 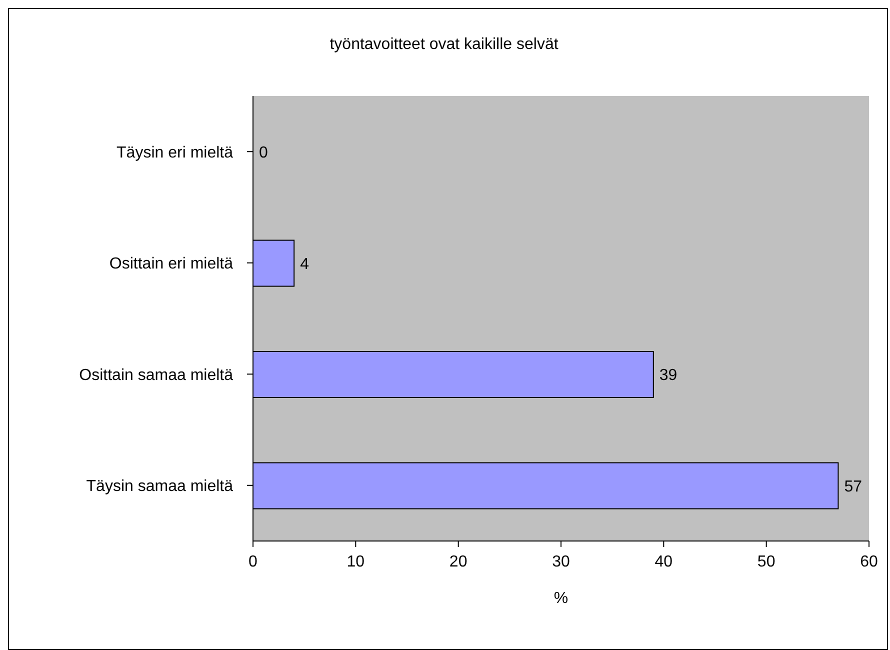 I want to click on x-axis-title: %, so click(x=561, y=598).